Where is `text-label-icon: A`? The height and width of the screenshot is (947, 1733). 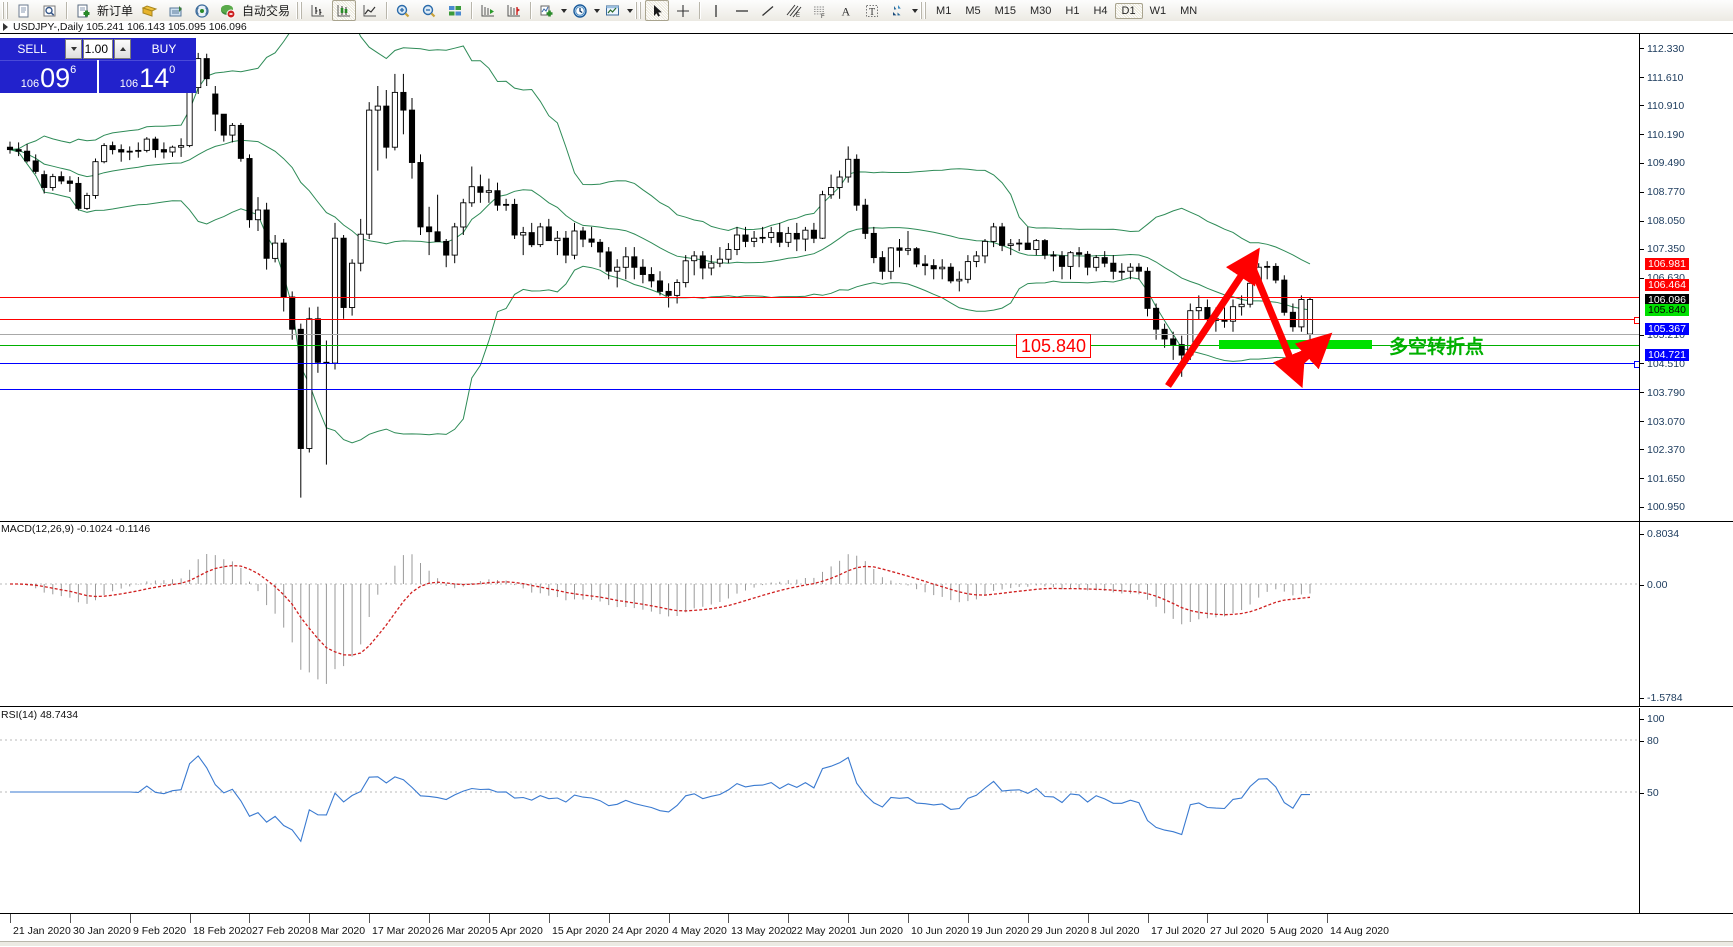 text-label-icon: A is located at coordinates (846, 10).